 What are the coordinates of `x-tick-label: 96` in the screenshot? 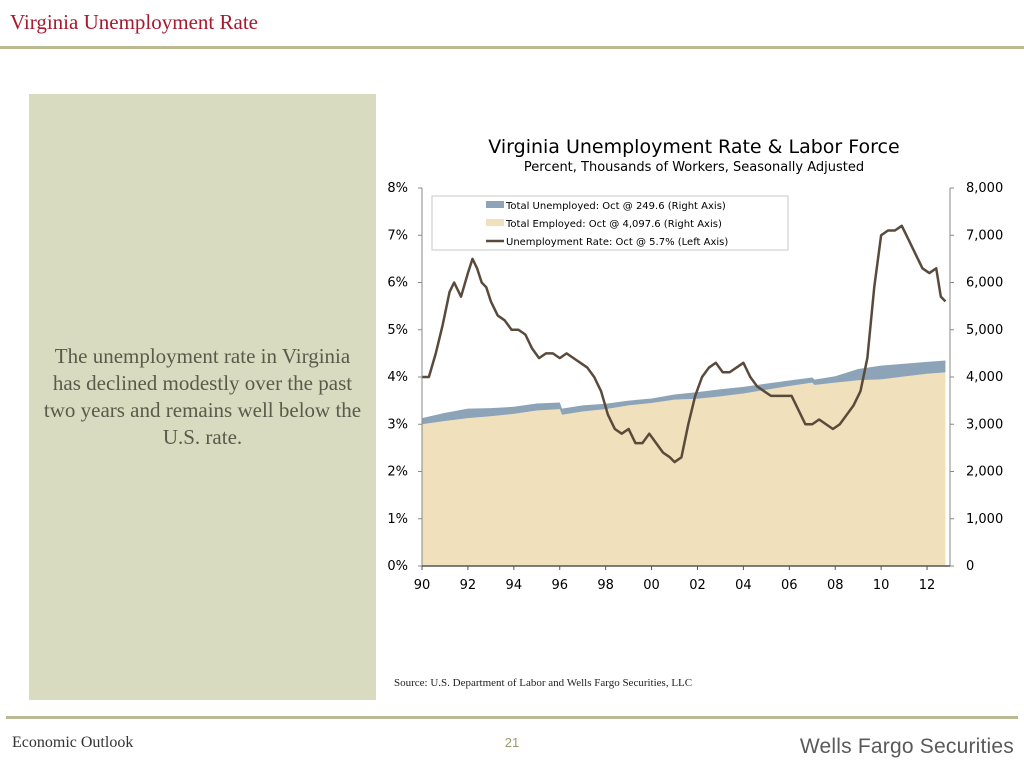 It's located at (559, 585).